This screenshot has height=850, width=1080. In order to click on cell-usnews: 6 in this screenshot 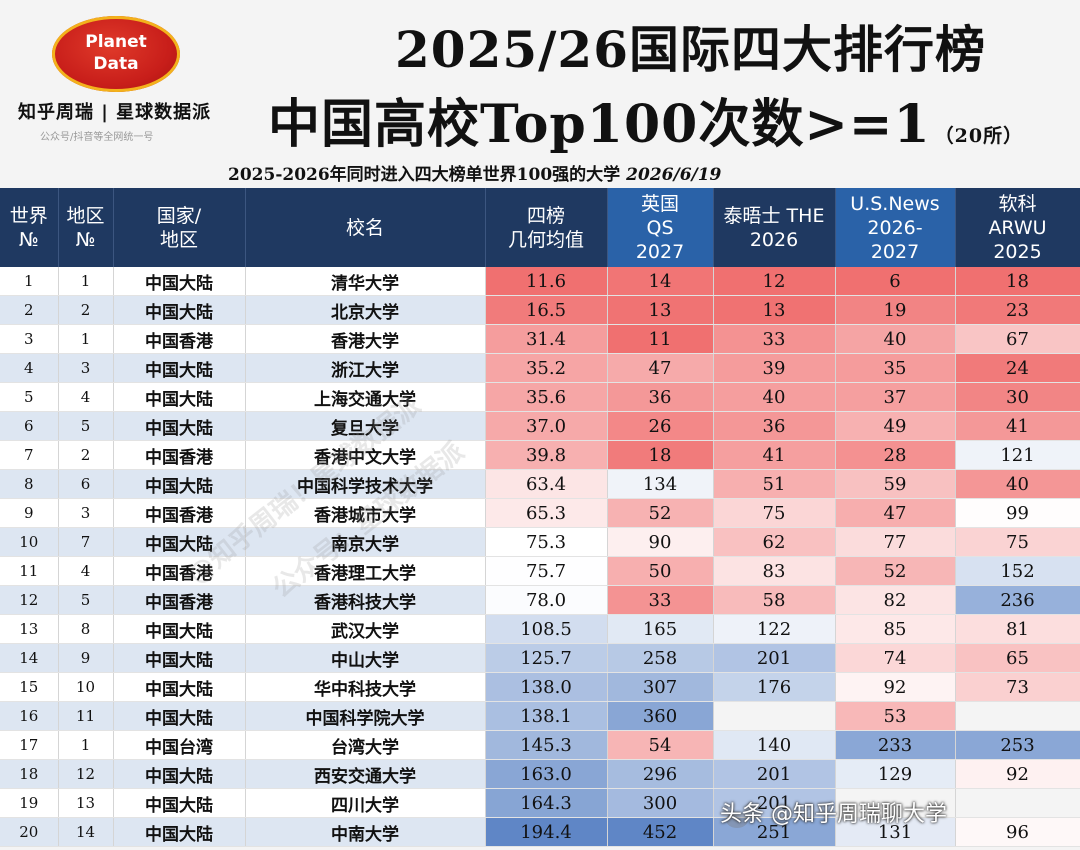, I will do `click(895, 281)`.